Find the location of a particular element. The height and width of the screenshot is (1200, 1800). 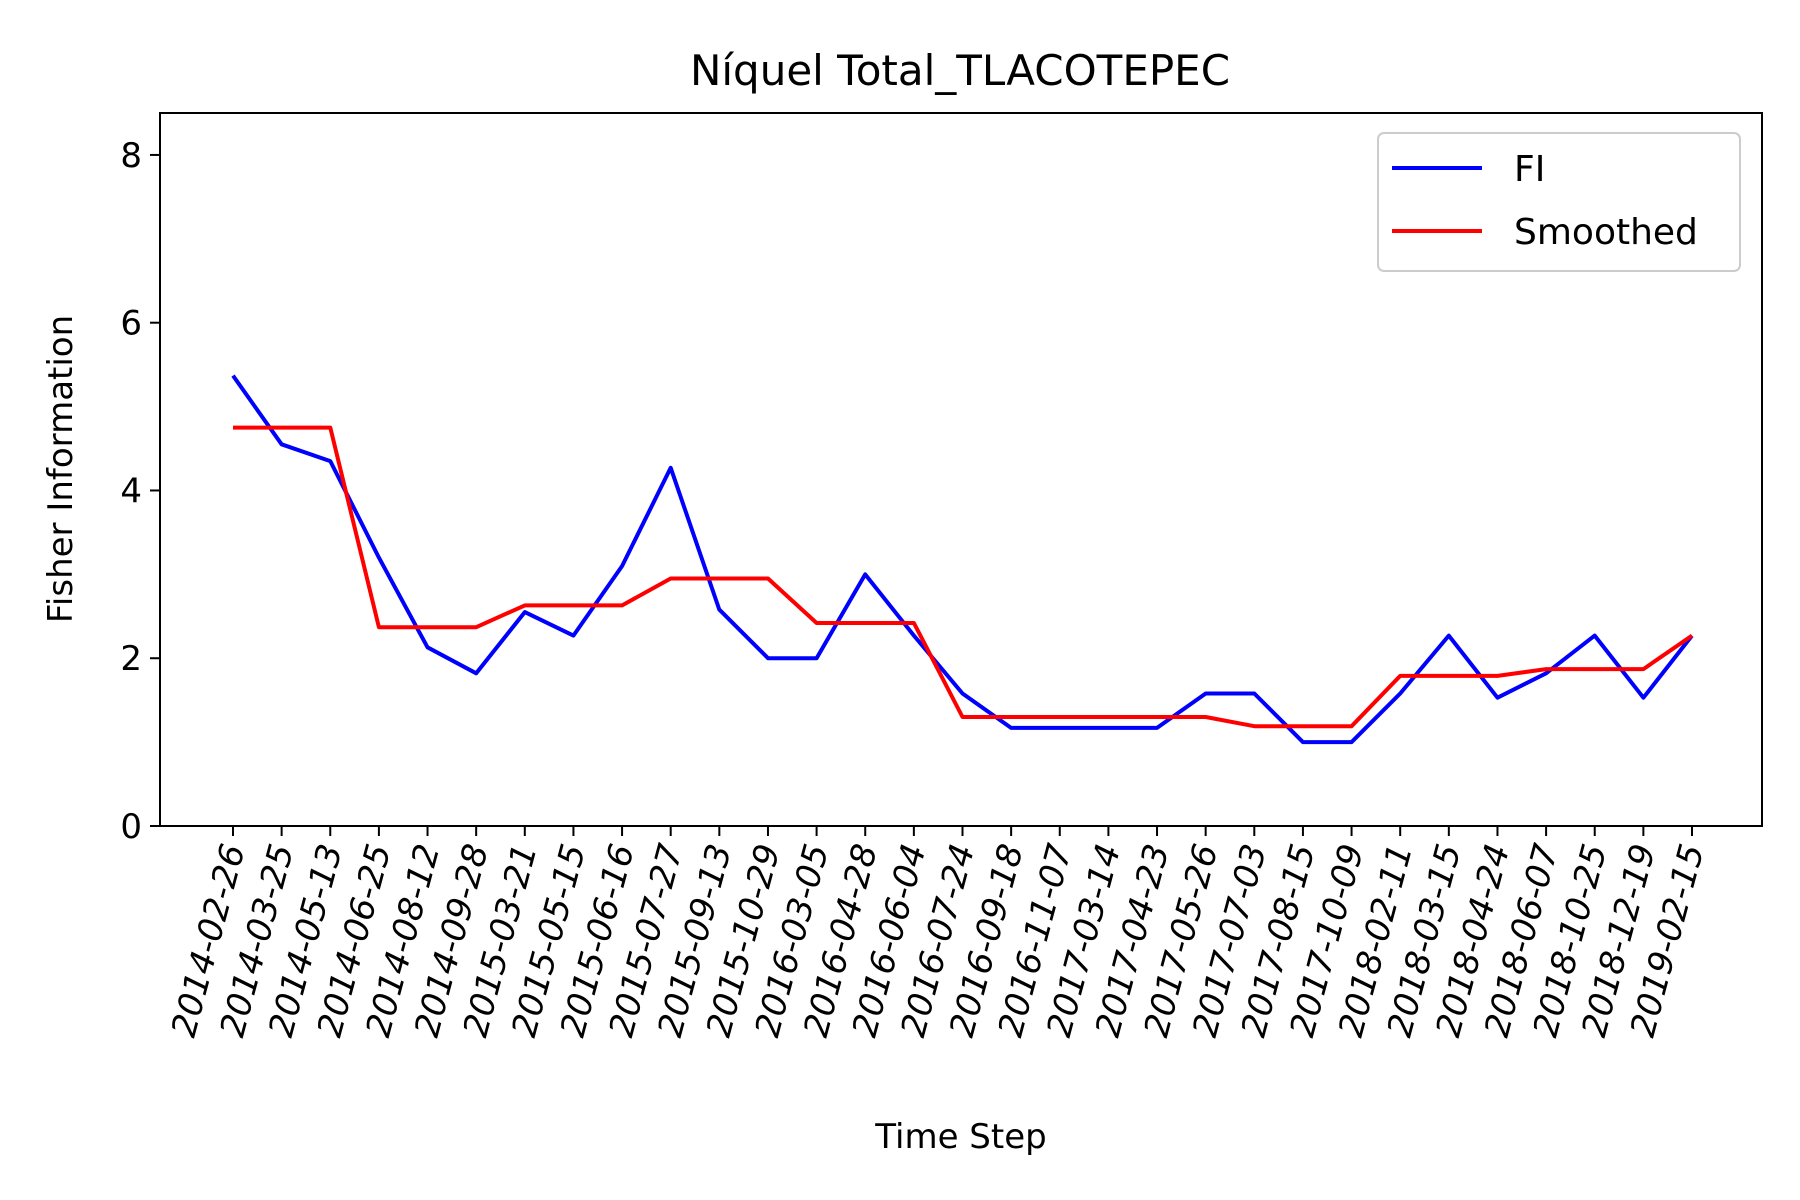

x-axis-label: Time Step is located at coordinates (960, 1137).